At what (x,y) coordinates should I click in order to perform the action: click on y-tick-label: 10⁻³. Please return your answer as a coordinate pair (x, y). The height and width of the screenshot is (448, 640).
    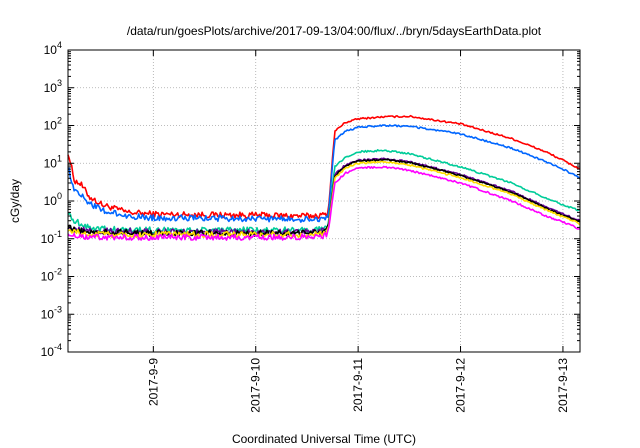
    Looking at the image, I should click on (51, 312).